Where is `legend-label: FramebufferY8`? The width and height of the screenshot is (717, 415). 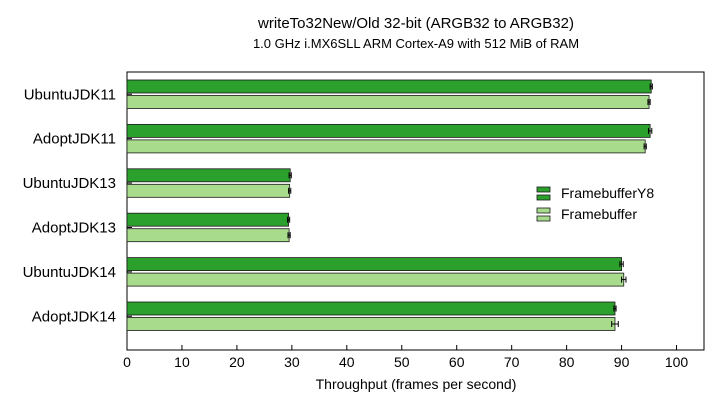 legend-label: FramebufferY8 is located at coordinates (607, 193).